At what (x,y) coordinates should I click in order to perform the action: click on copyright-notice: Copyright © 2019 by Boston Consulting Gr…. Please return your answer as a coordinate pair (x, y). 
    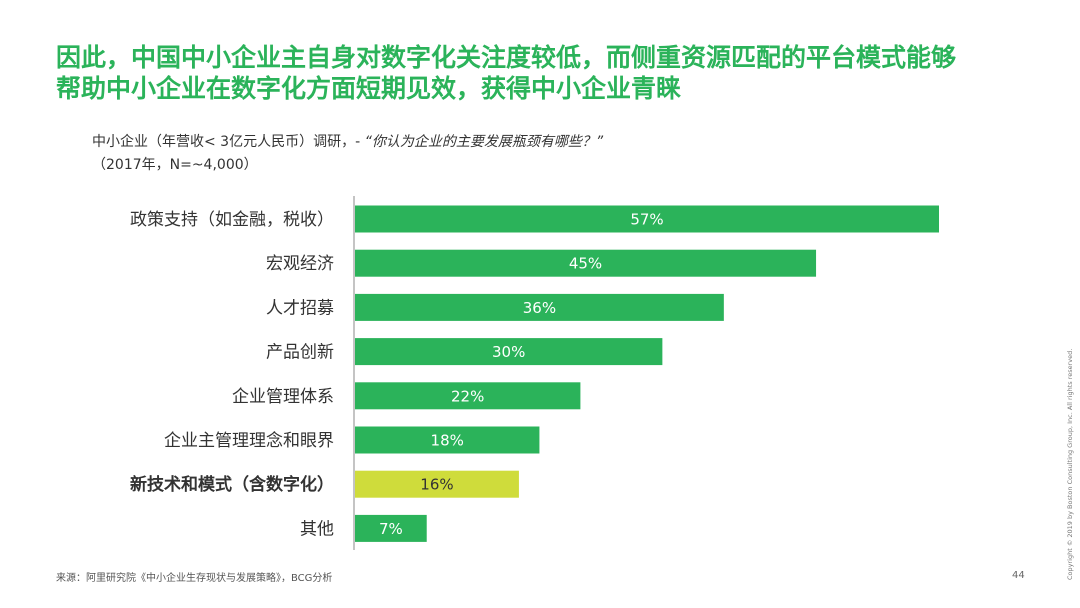
    Looking at the image, I should click on (1070, 464).